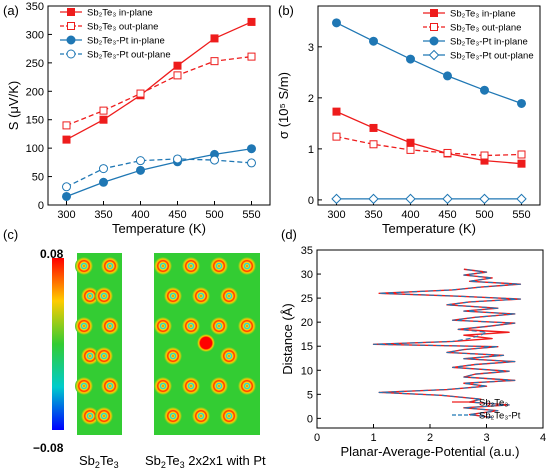  I want to click on y-axis-label: Distance (Å), so click(287, 339).